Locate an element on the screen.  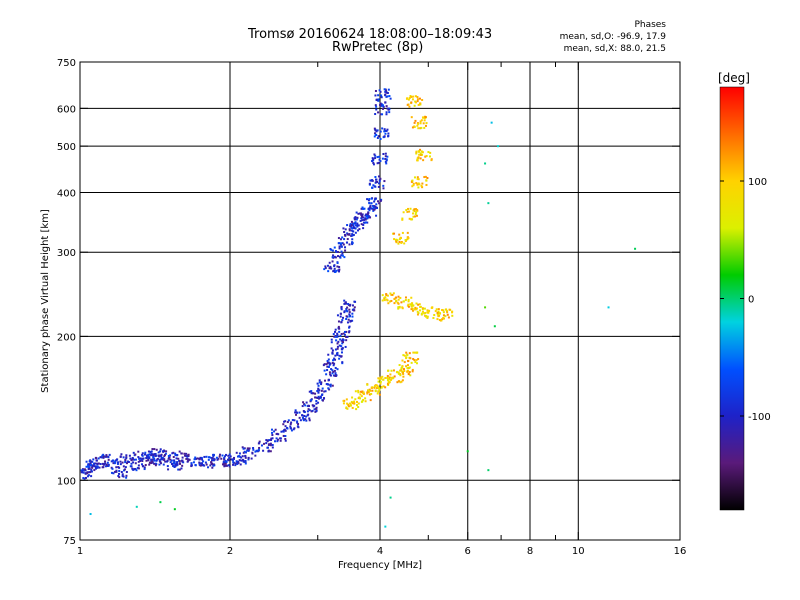
x-tick-label: 4 is located at coordinates (380, 551).